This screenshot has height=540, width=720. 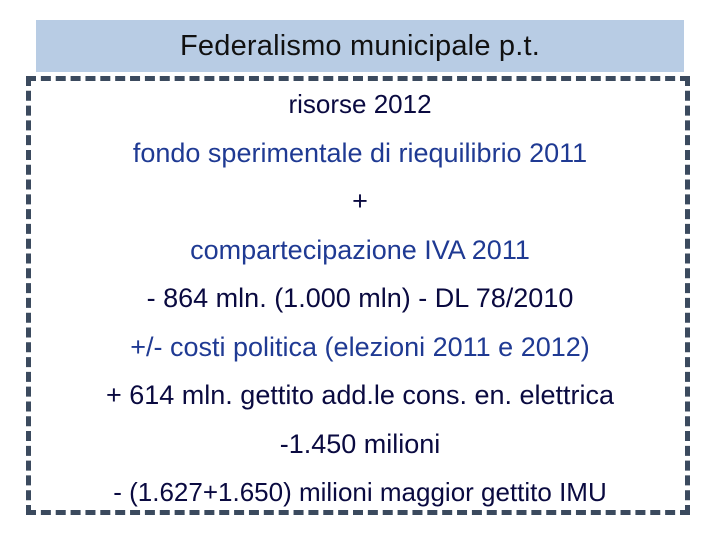 What do you see at coordinates (360, 443) in the screenshot?
I see `line-minus-1450: -1.450 milioni` at bounding box center [360, 443].